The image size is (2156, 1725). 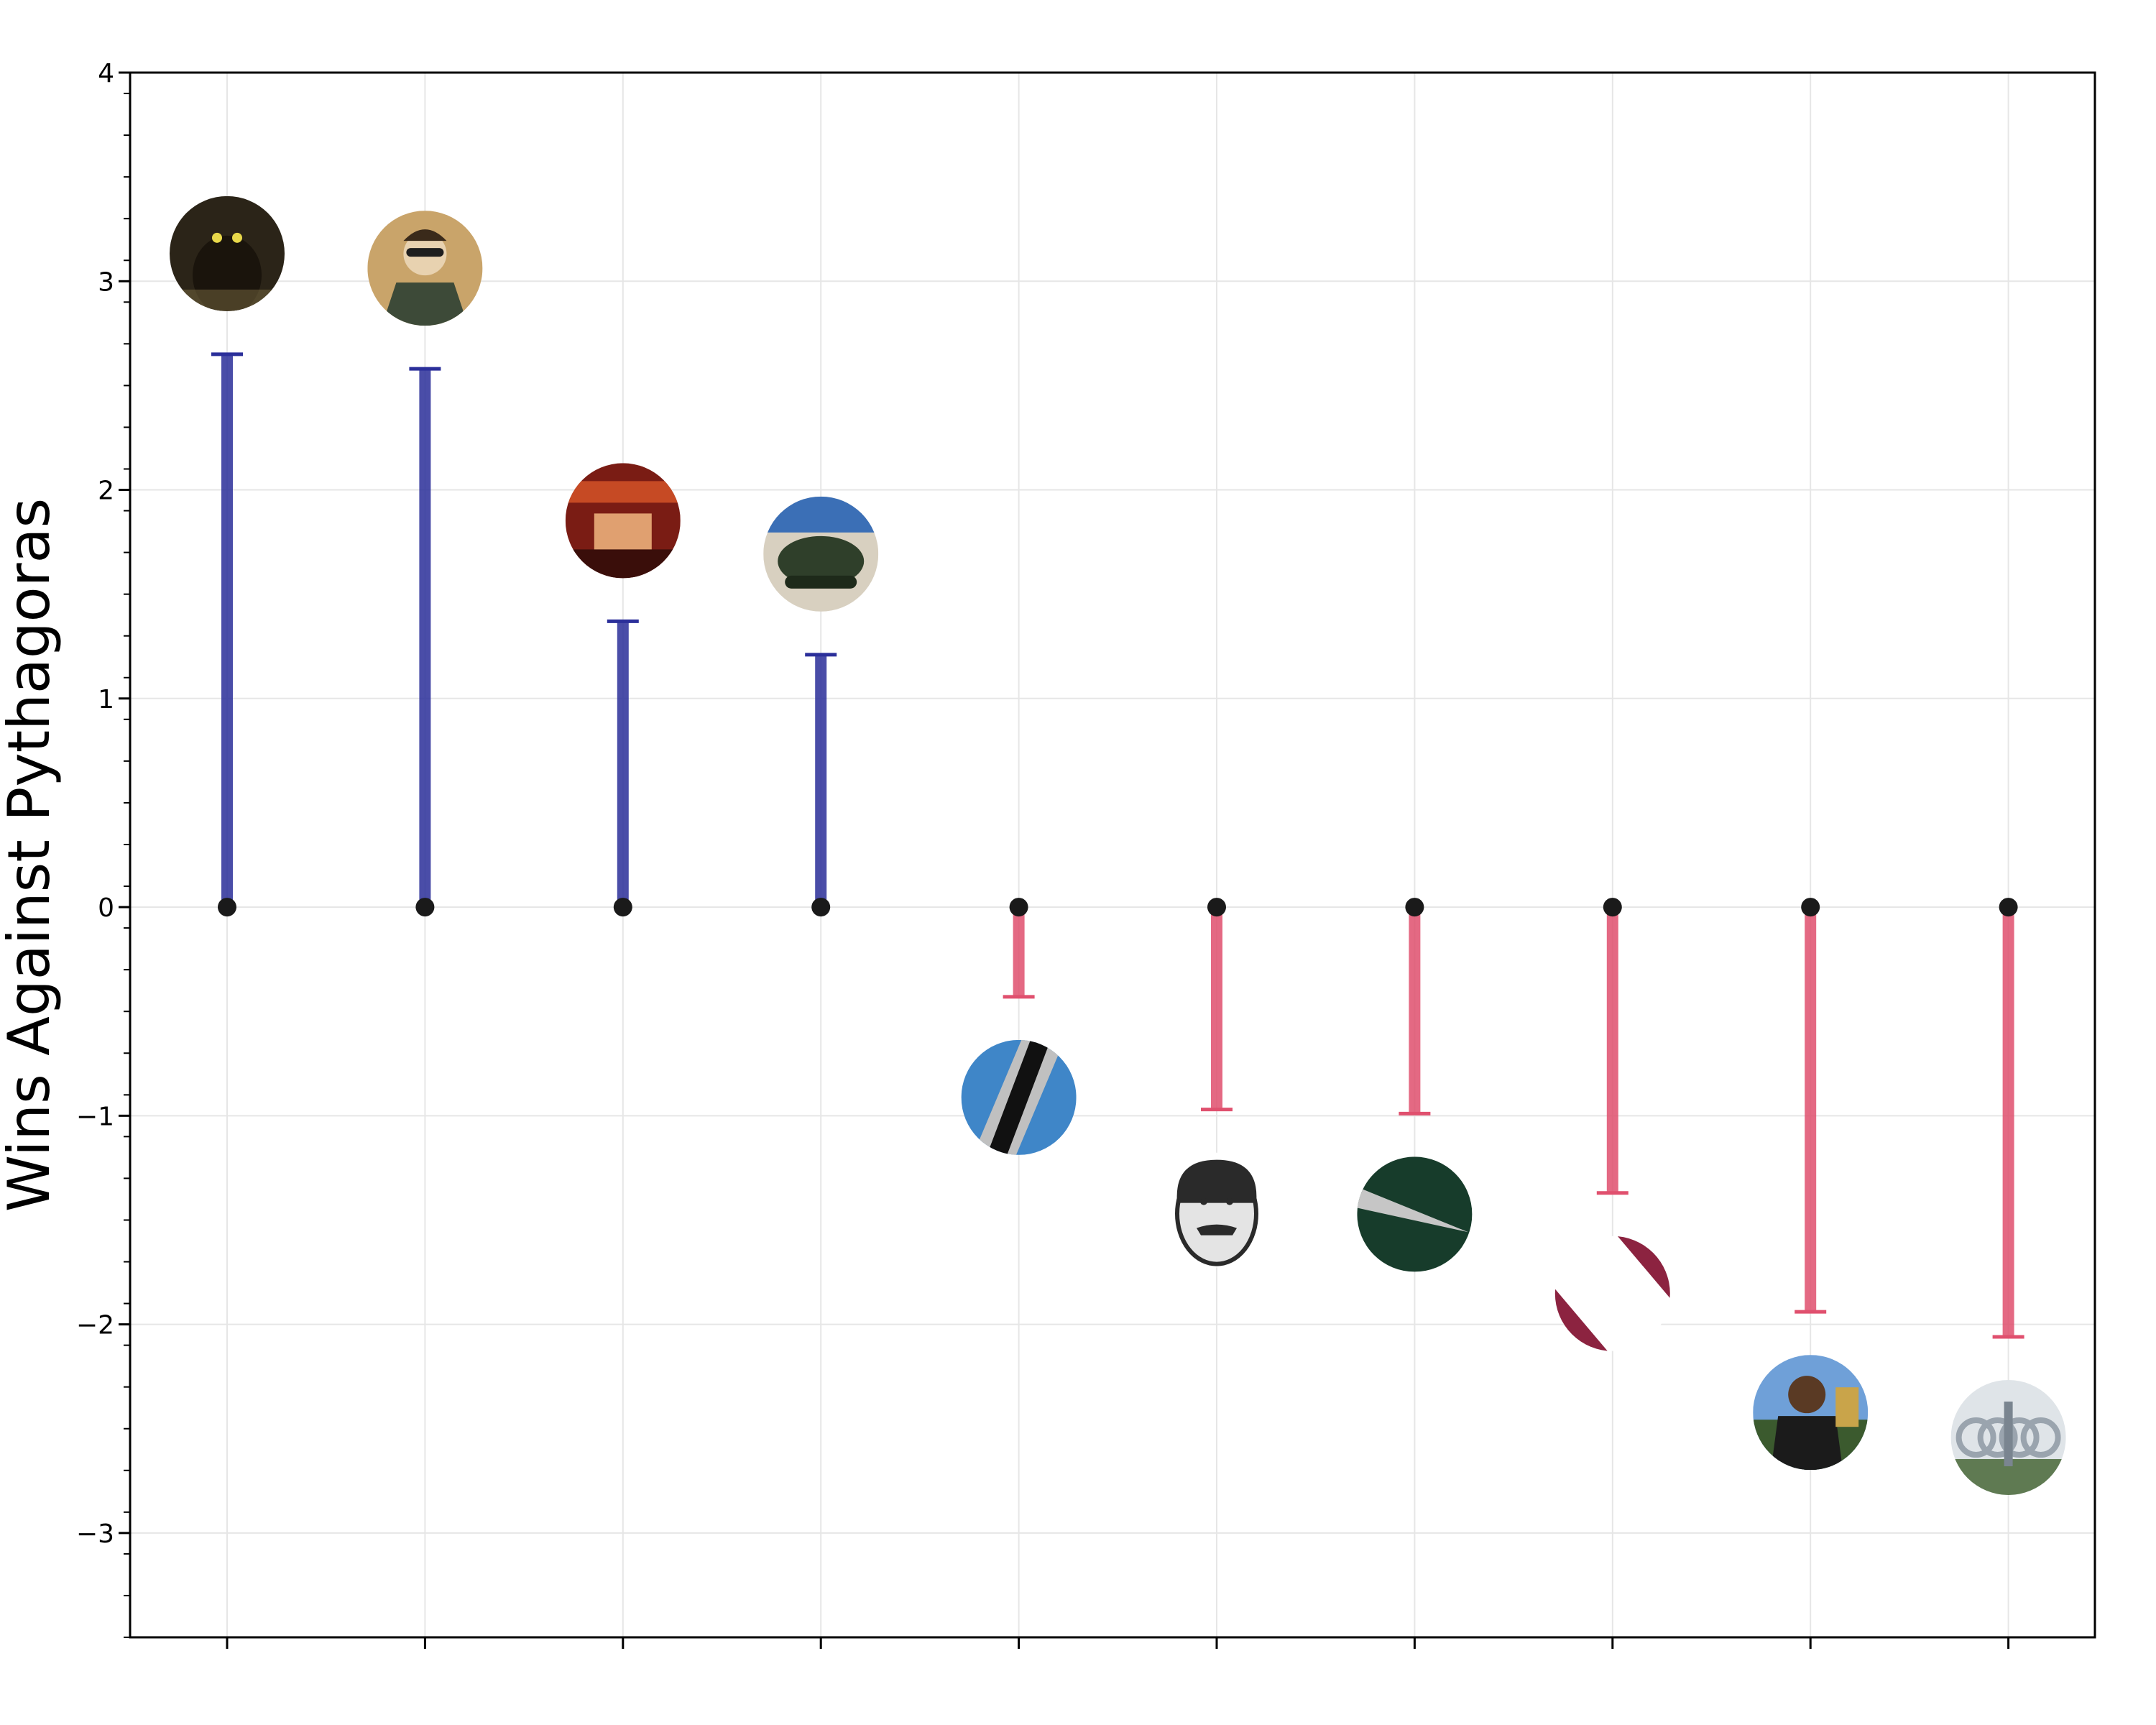 I want to click on y-axis-label: Wins Against Pythagoras, so click(x=31, y=855).